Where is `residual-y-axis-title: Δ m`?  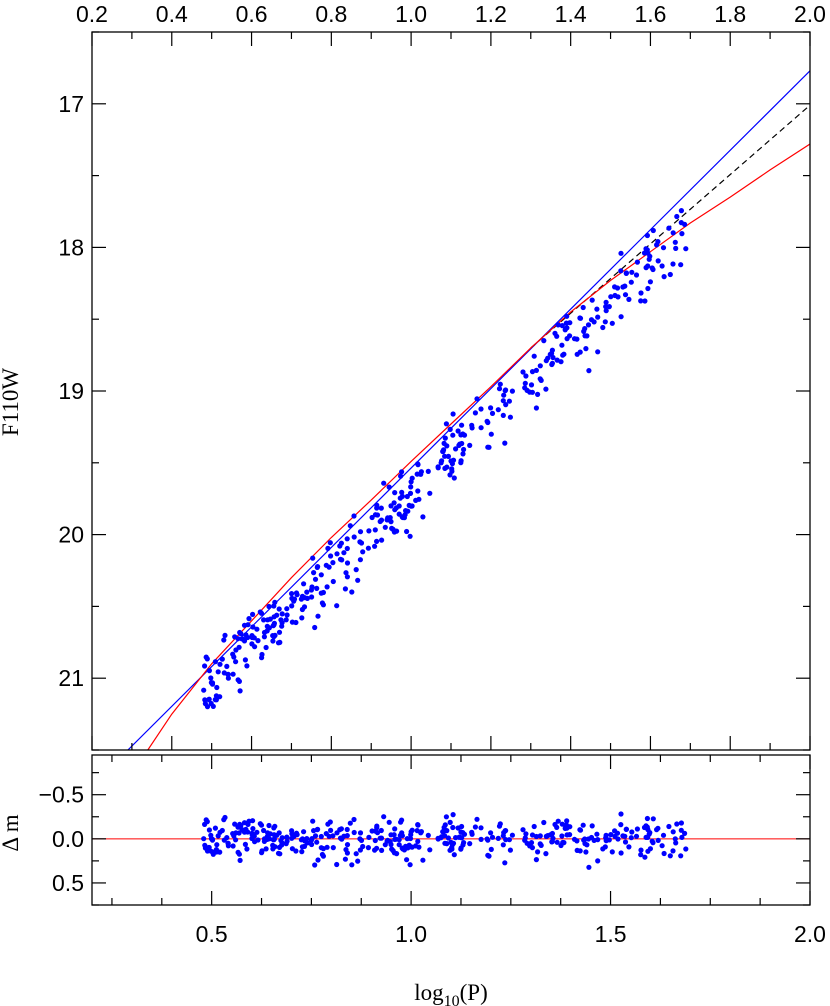 residual-y-axis-title: Δ m is located at coordinates (11, 832).